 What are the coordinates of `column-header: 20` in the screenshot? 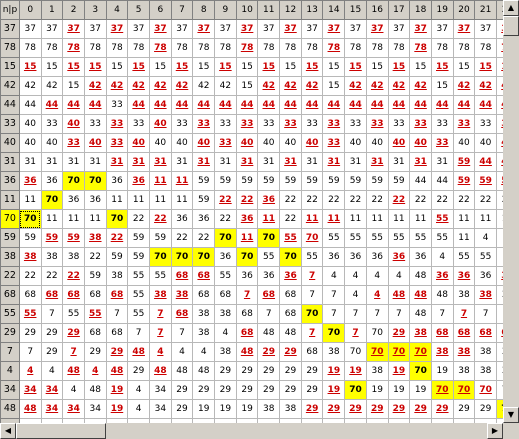 It's located at (464, 10).